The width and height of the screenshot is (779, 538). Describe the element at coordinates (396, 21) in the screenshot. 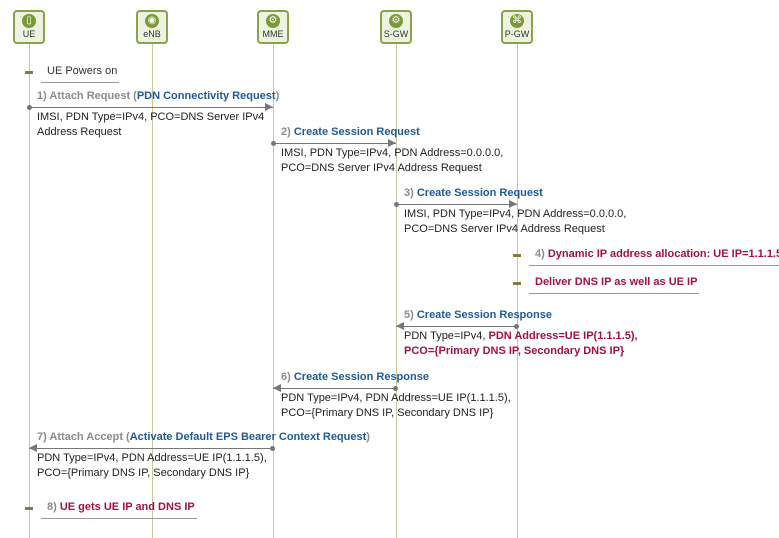

I see `gear-signal-icon: ⚙` at that location.